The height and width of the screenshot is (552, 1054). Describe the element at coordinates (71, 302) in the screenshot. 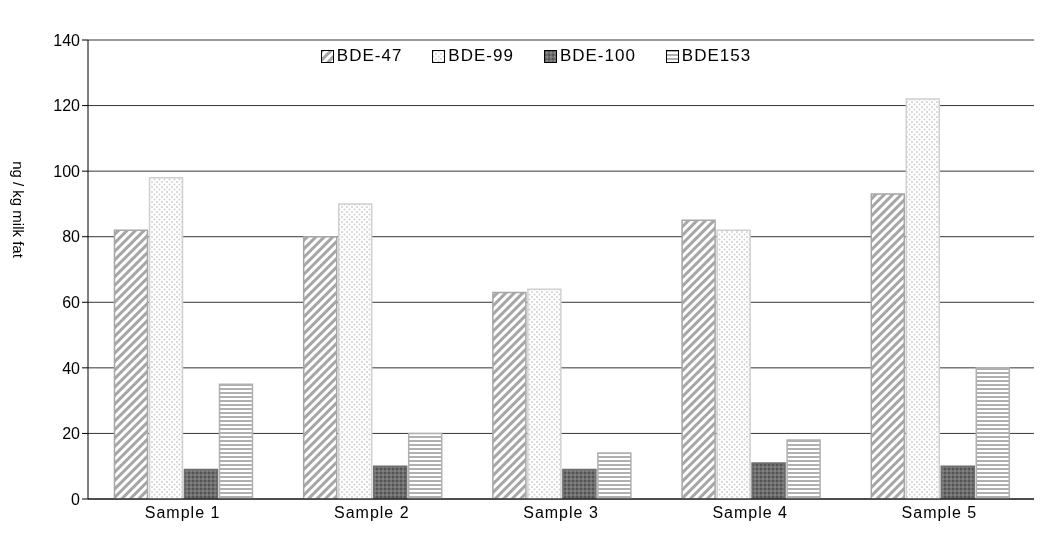

I see `y-tick-label: 60` at that location.